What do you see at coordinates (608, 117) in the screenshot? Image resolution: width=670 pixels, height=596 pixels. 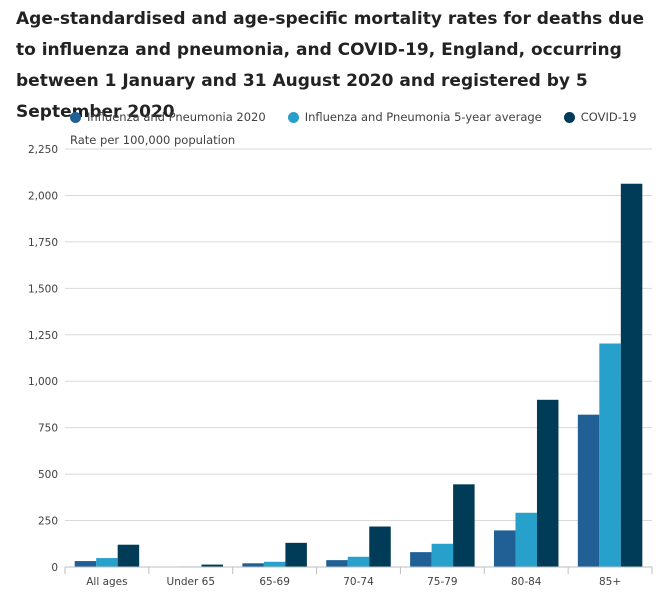 I see `legend-label-covid: COVID-19` at bounding box center [608, 117].